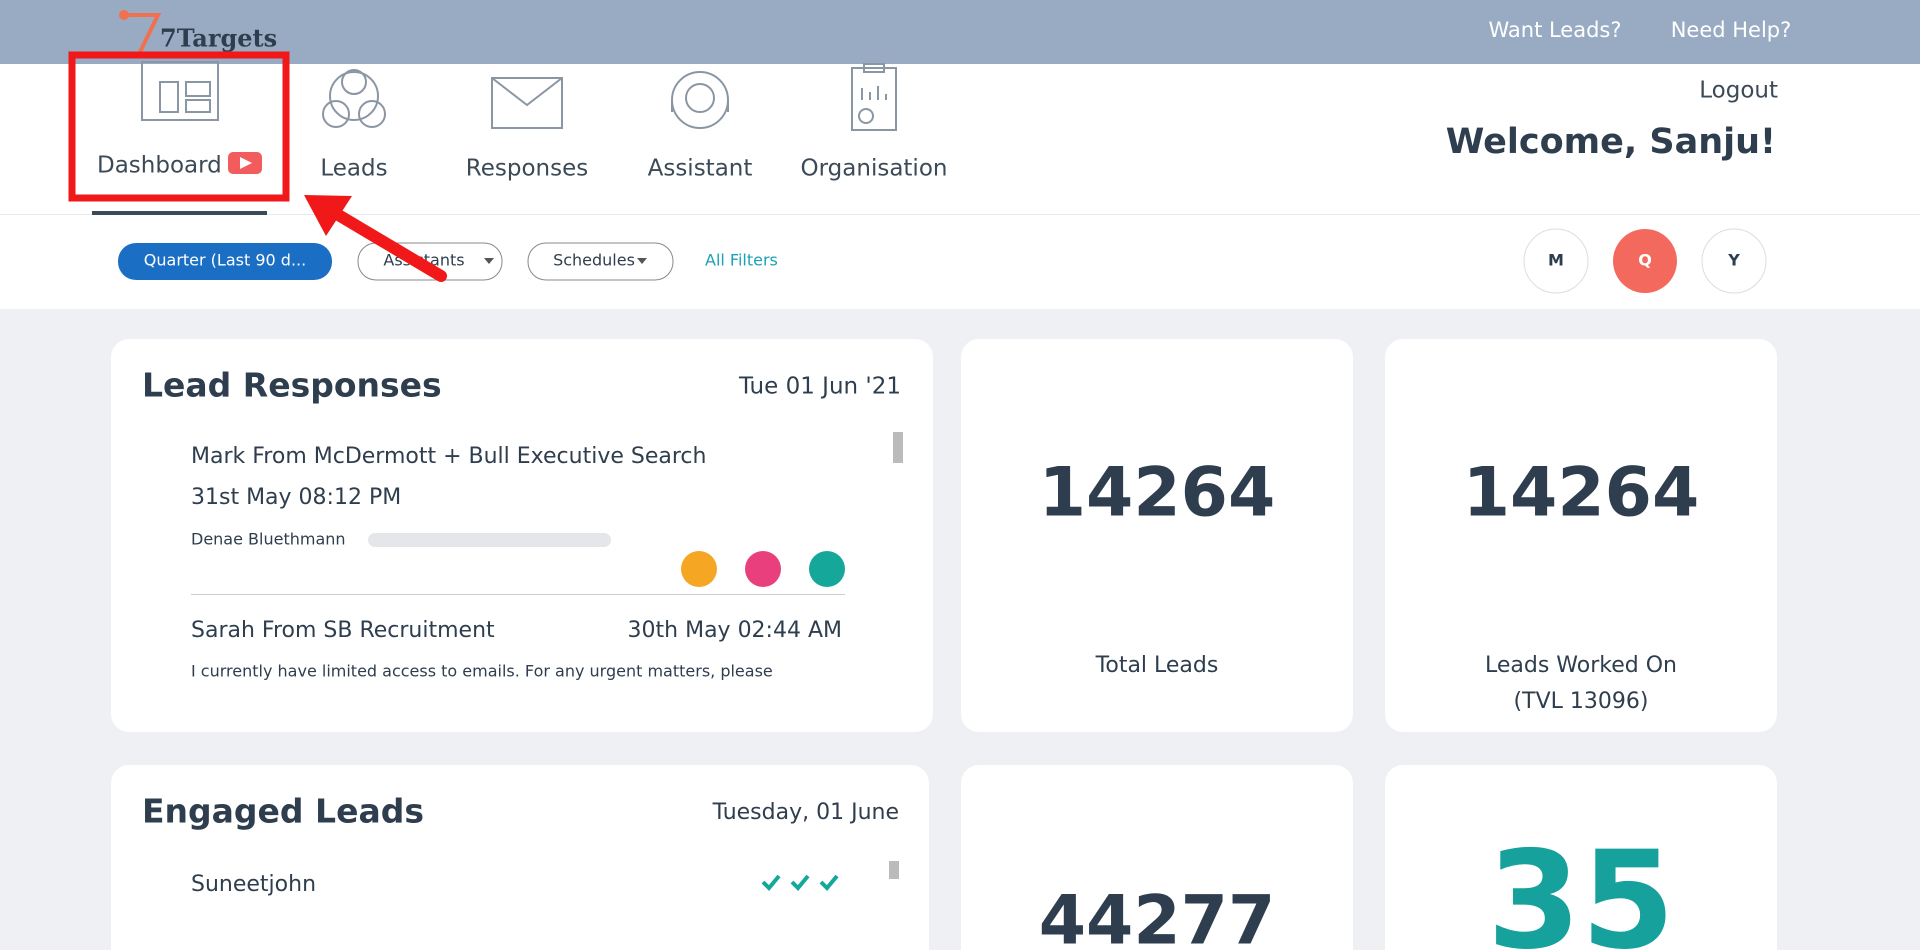  What do you see at coordinates (527, 169) in the screenshot?
I see `nav-tab: Responses` at bounding box center [527, 169].